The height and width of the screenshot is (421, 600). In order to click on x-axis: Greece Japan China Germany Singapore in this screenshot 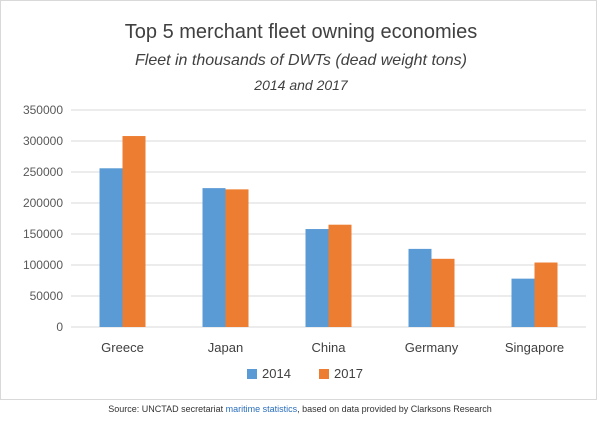, I will do `click(332, 347)`.